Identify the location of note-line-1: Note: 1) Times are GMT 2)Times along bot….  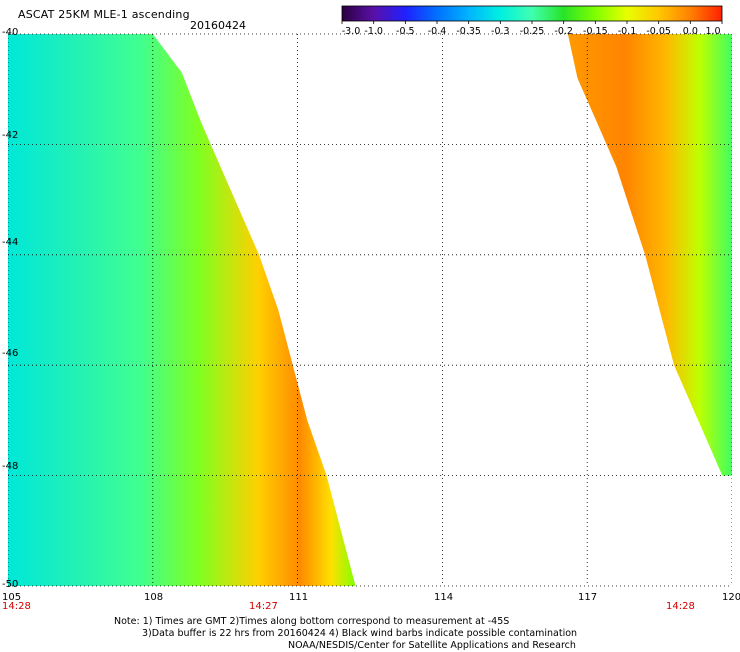
(312, 621).